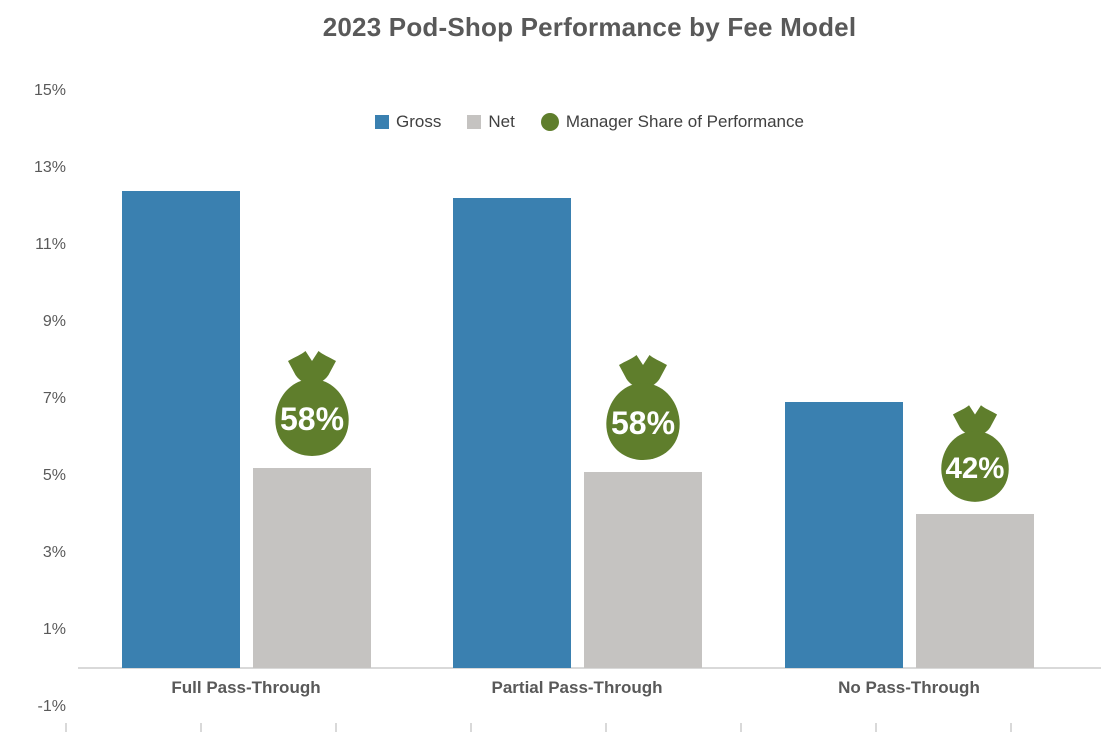 The width and height of the screenshot is (1101, 740). I want to click on manager-share-legend-circle-icon, so click(549, 122).